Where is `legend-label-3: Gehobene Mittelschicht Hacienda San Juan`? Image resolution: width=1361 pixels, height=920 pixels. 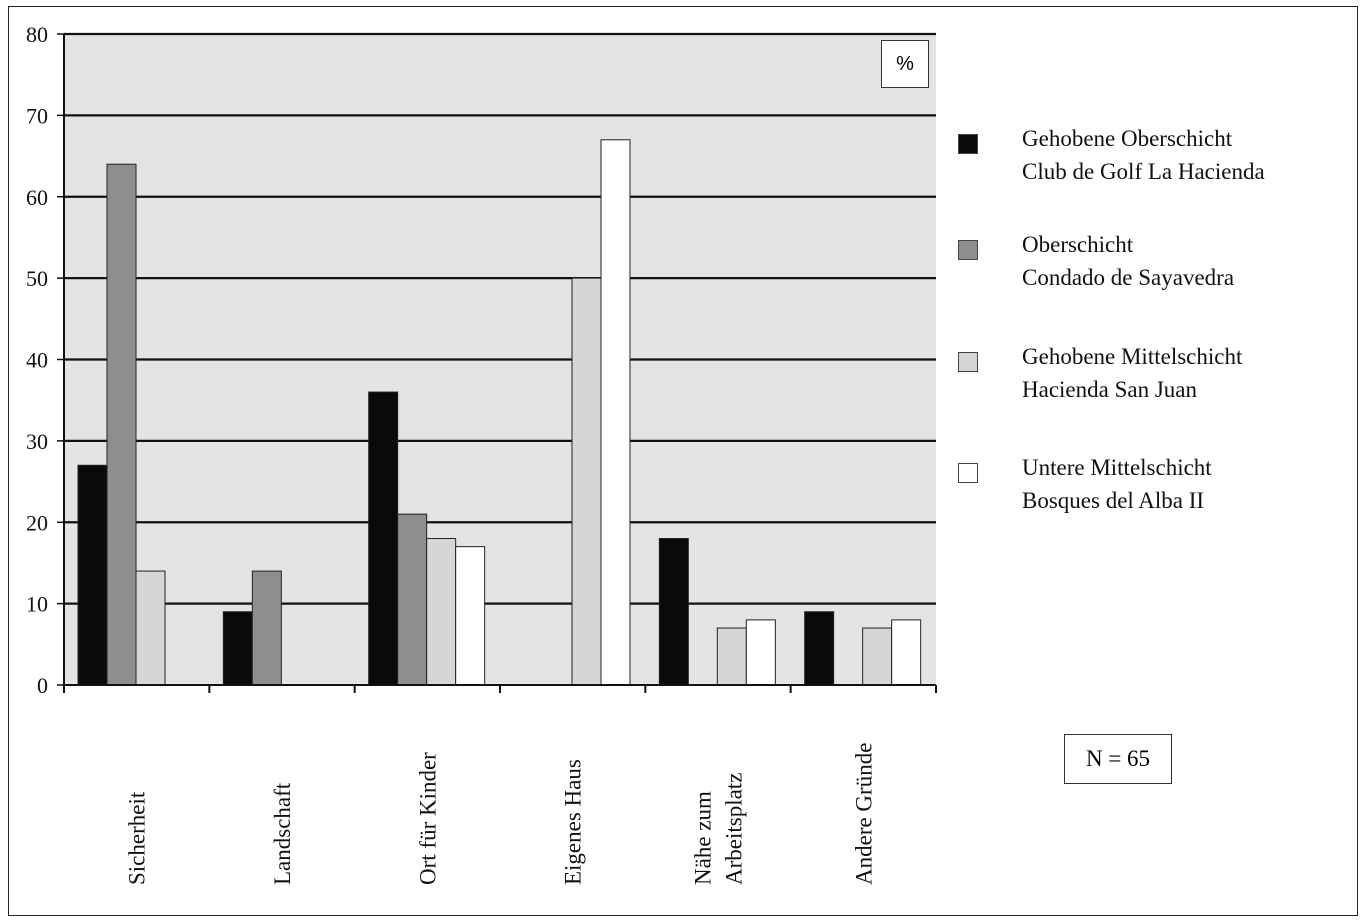
legend-label-3: Gehobene Mittelschicht Hacienda San Juan is located at coordinates (1132, 373).